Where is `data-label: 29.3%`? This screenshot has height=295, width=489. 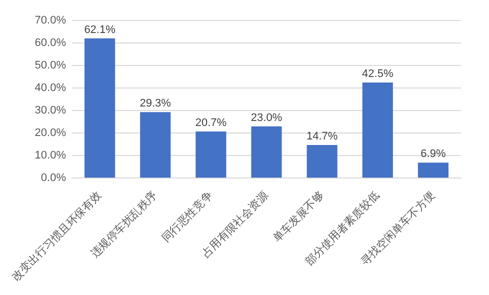 data-label: 29.3% is located at coordinates (156, 104).